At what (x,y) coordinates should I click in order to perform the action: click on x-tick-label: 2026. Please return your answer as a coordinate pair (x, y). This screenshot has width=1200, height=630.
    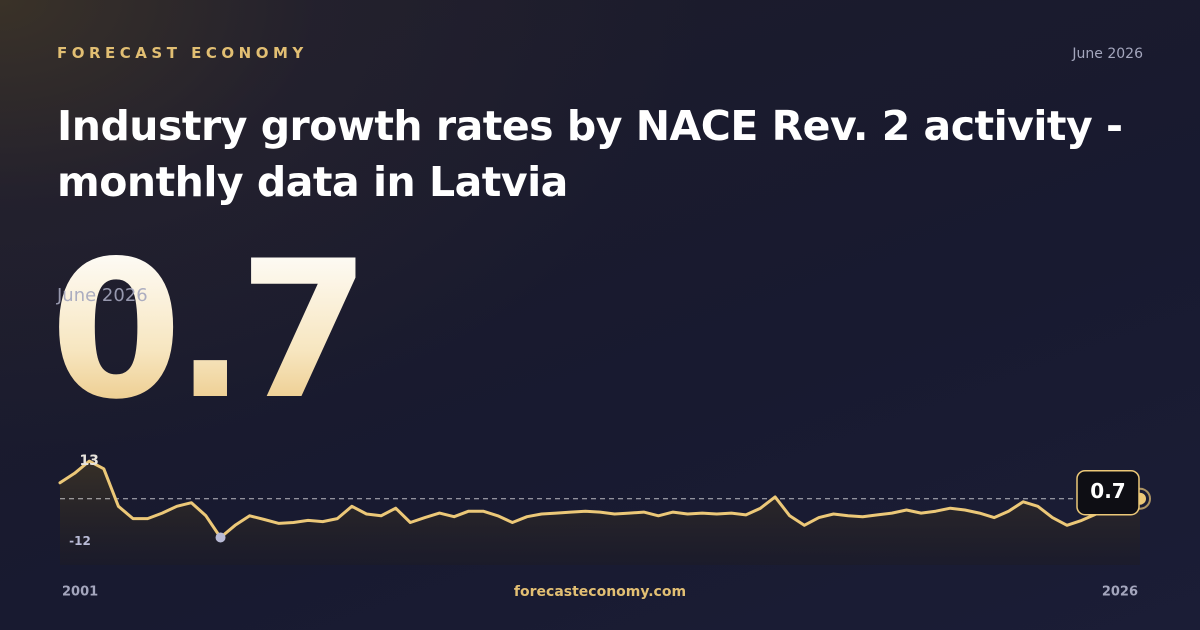
    Looking at the image, I should click on (1120, 592).